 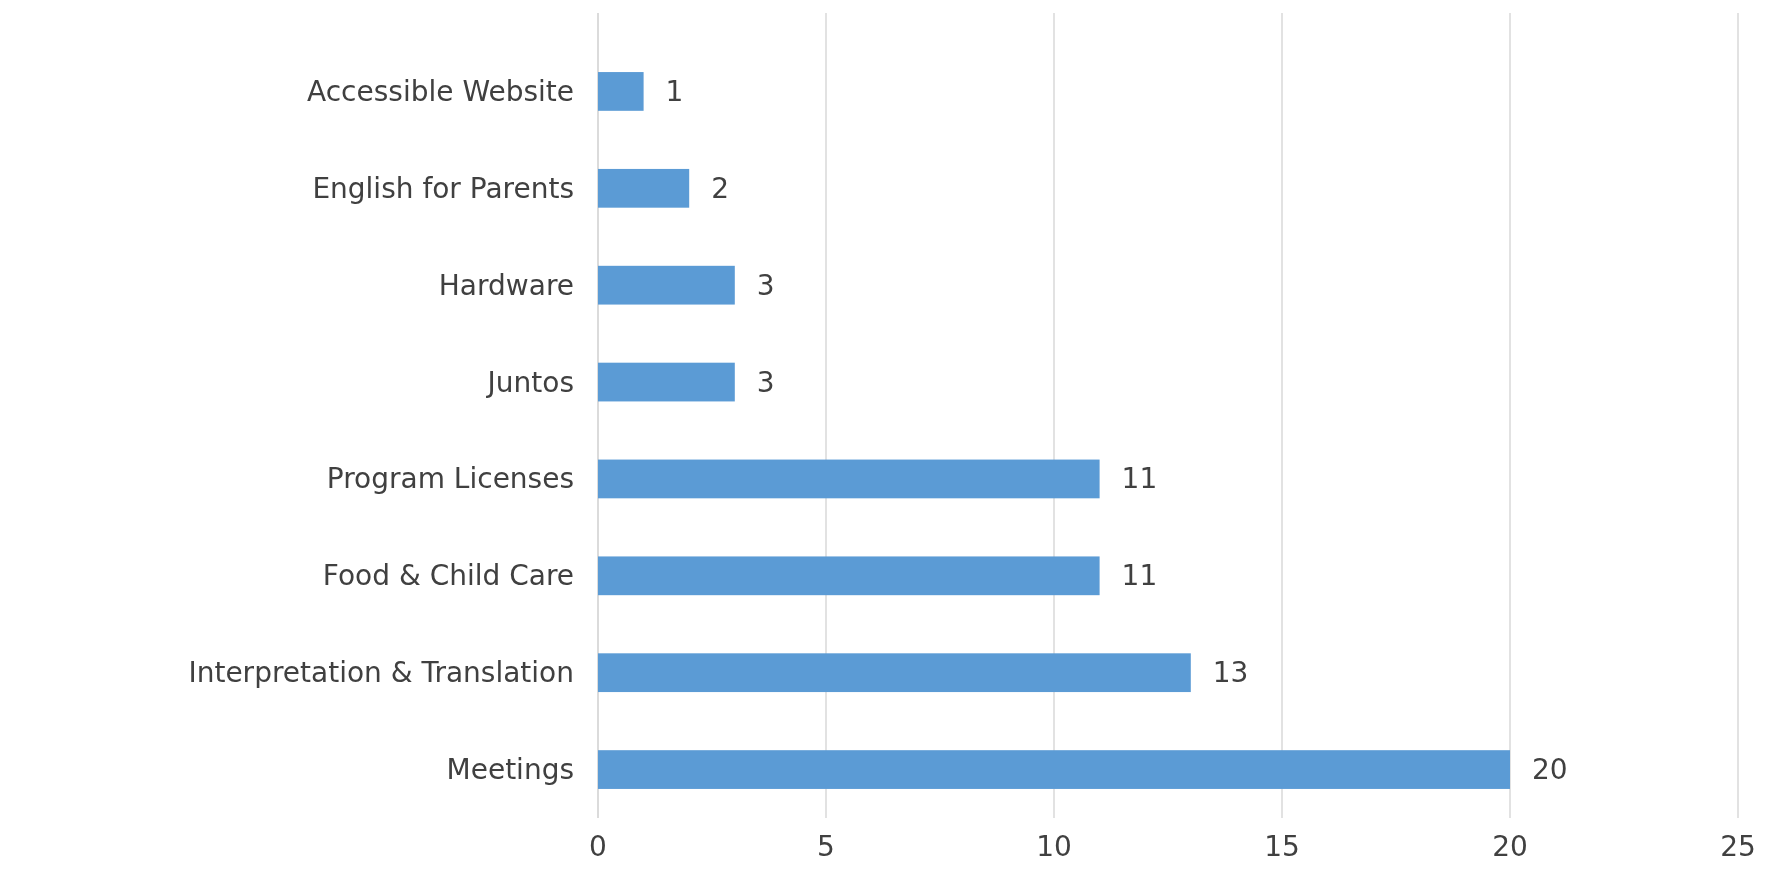 I want to click on y-tick-label: English for Parents, so click(x=443, y=188).